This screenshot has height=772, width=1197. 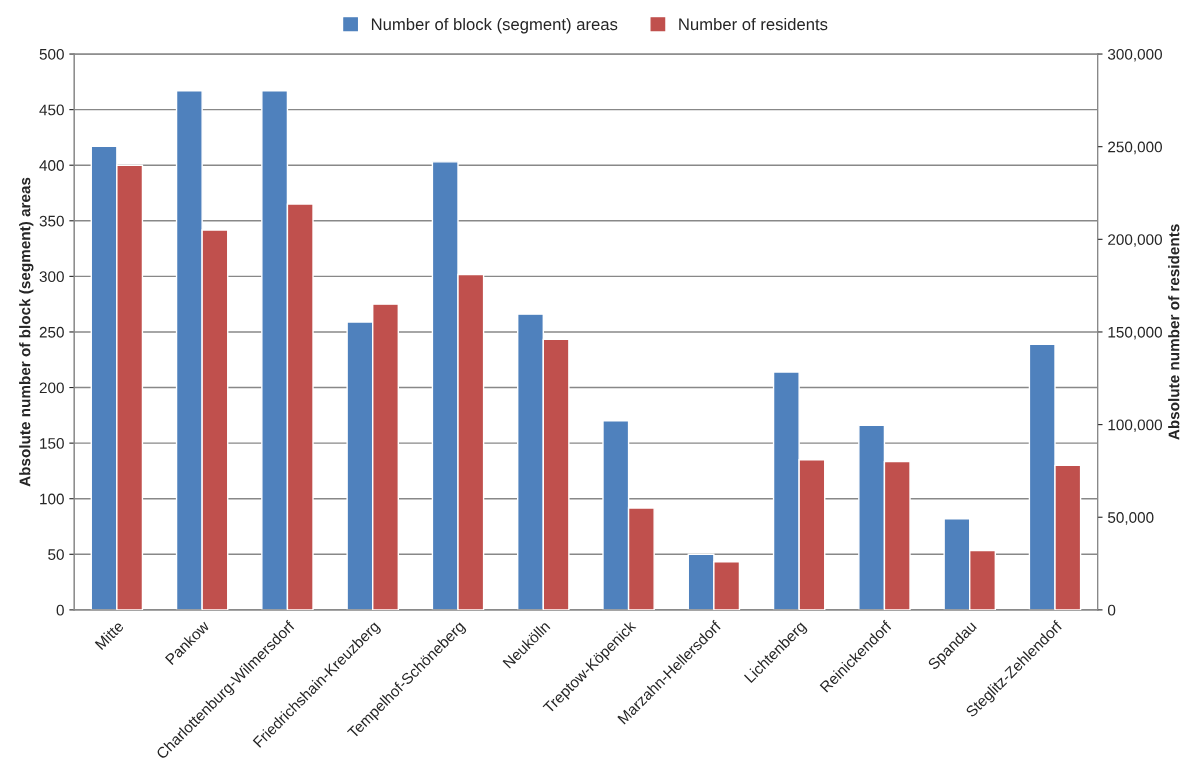 I want to click on y-tick-label: 0, so click(x=60, y=610).